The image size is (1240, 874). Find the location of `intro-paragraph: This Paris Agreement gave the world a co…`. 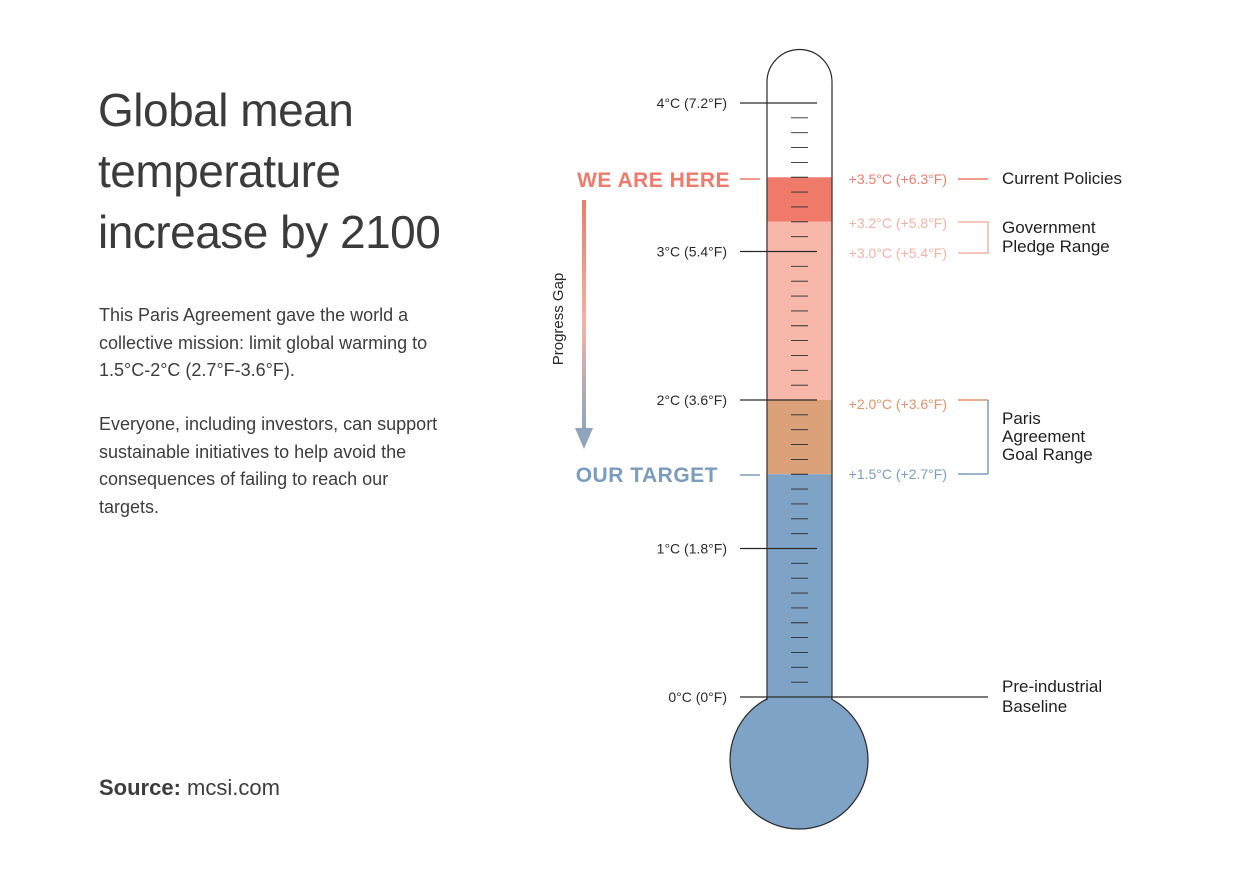

intro-paragraph: This Paris Agreement gave the world a co… is located at coordinates (263, 342).